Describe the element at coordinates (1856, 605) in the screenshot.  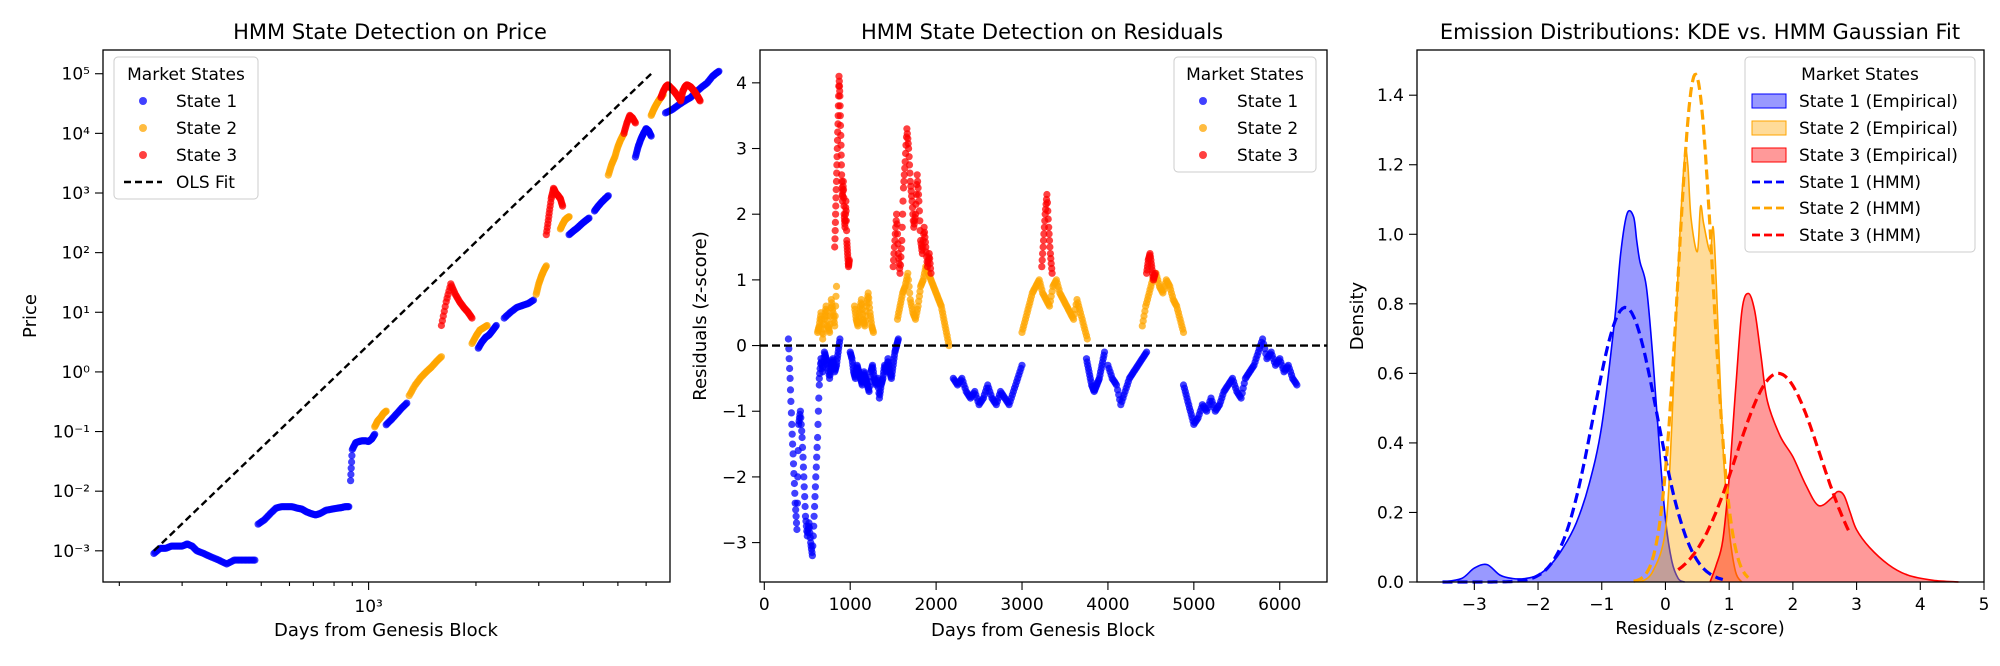
I see `x-tick-label: 3` at that location.